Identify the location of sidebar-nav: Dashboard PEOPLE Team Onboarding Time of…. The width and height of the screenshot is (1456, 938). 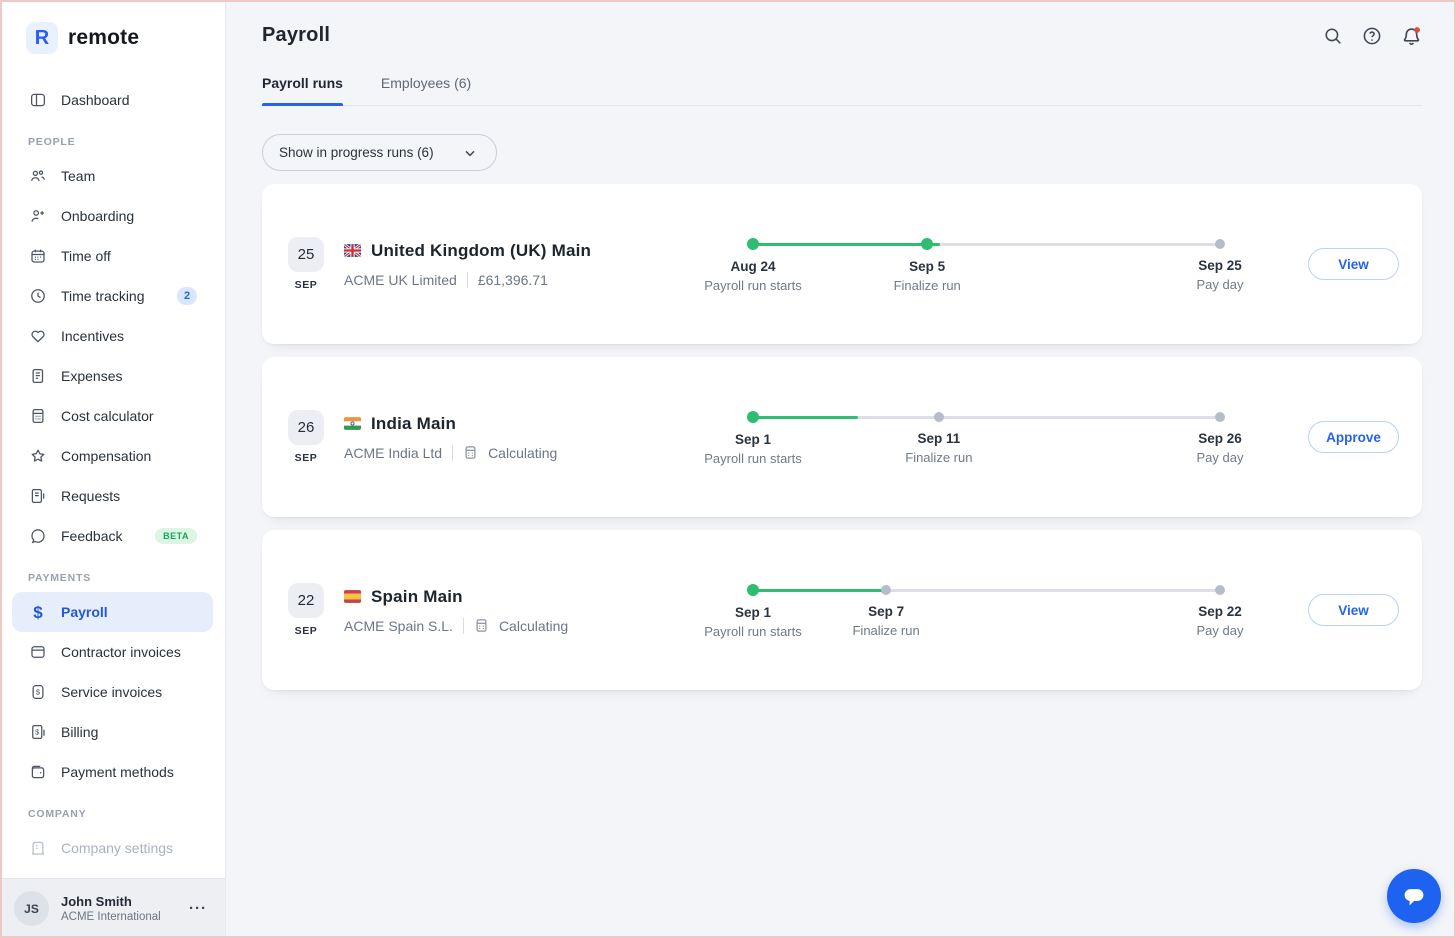
(112, 496).